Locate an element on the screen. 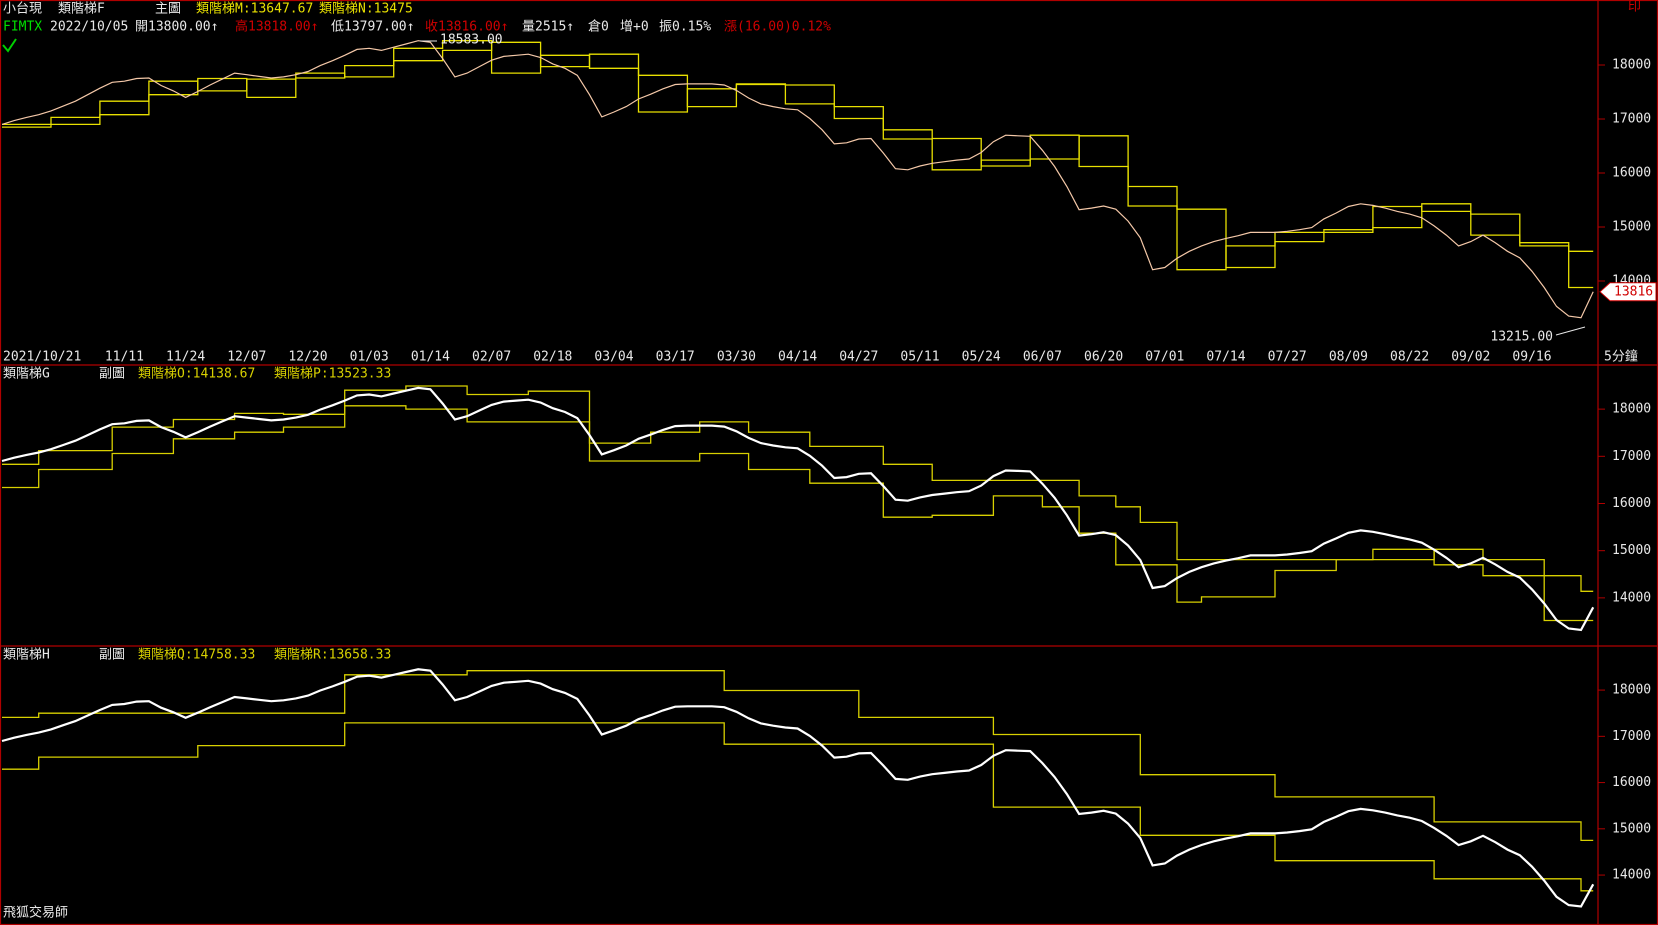 This screenshot has width=1658, height=925. quote-field: 振0.15% is located at coordinates (685, 27).